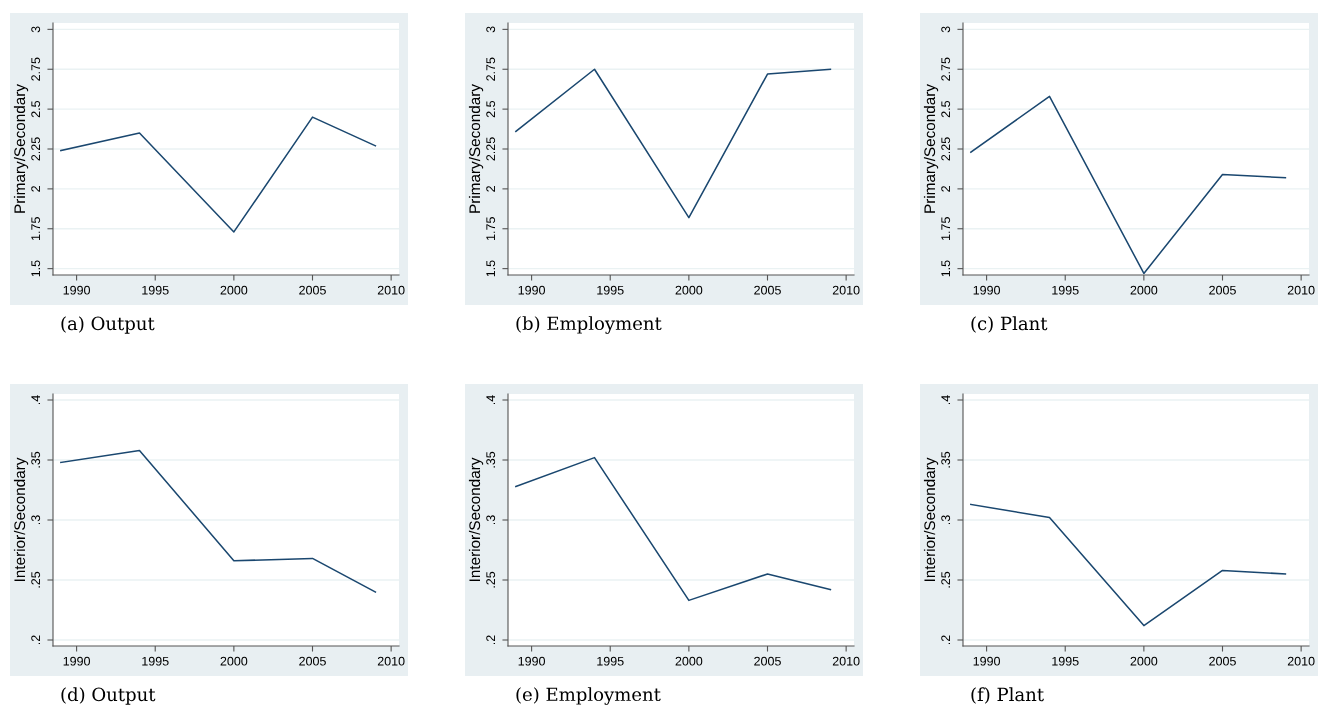 Image resolution: width=1328 pixels, height=719 pixels. What do you see at coordinates (1007, 695) in the screenshot?
I see `text: (f) Plant` at bounding box center [1007, 695].